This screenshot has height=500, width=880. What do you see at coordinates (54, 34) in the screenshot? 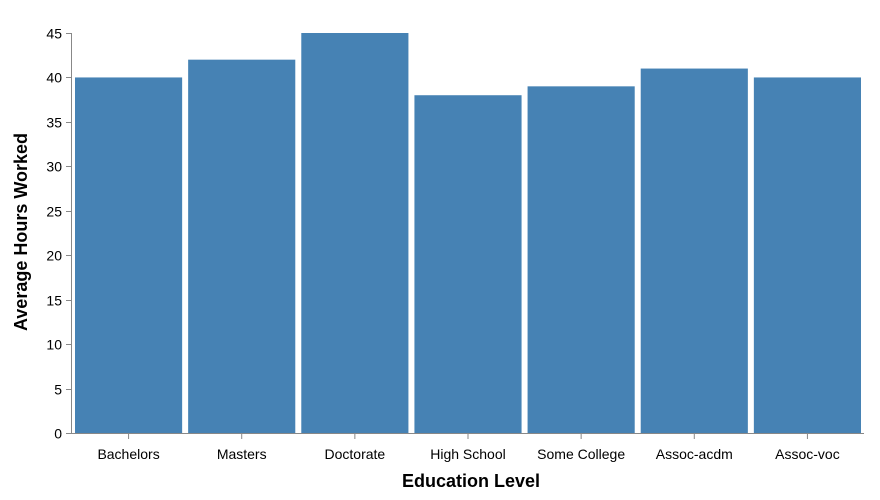
I see `y-tick-label: 45` at bounding box center [54, 34].